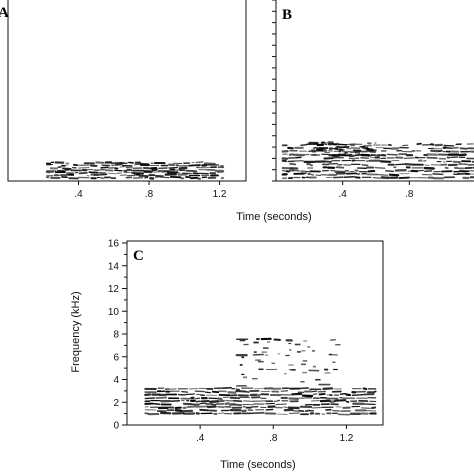  What do you see at coordinates (114, 266) in the screenshot?
I see `y-tick-label: 14` at bounding box center [114, 266].